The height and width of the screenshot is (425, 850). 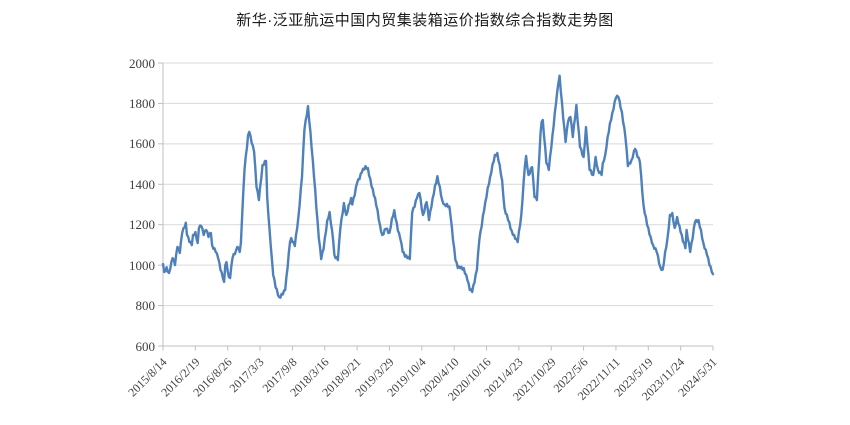 I want to click on y-axis-label: 1200, so click(x=142, y=225).